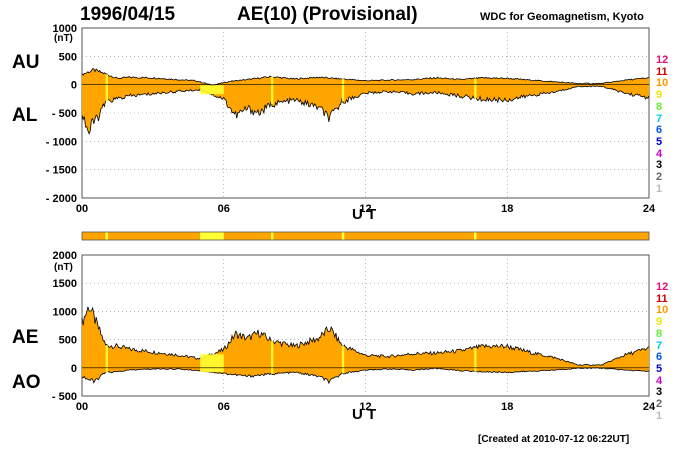 This screenshot has width=700, height=450. I want to click on top-xtick-label: 00, so click(82, 209).